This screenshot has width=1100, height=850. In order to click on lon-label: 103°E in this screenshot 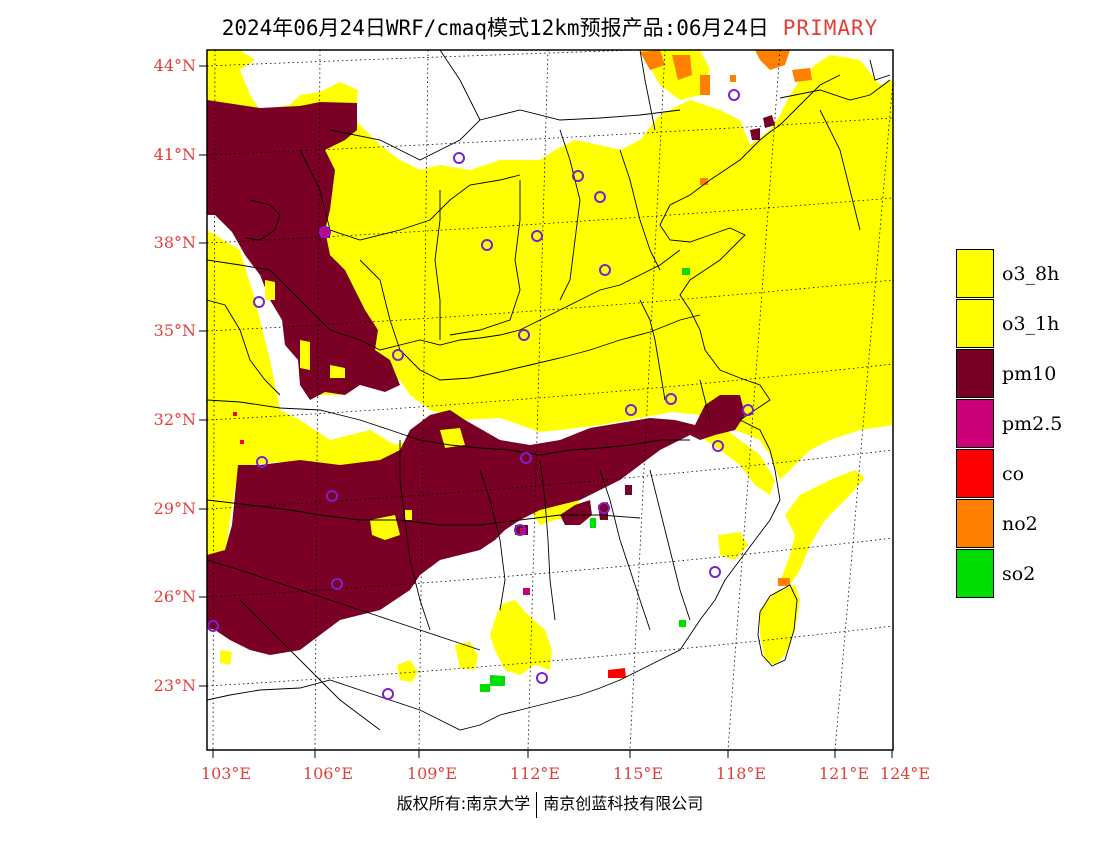, I will do `click(226, 773)`.